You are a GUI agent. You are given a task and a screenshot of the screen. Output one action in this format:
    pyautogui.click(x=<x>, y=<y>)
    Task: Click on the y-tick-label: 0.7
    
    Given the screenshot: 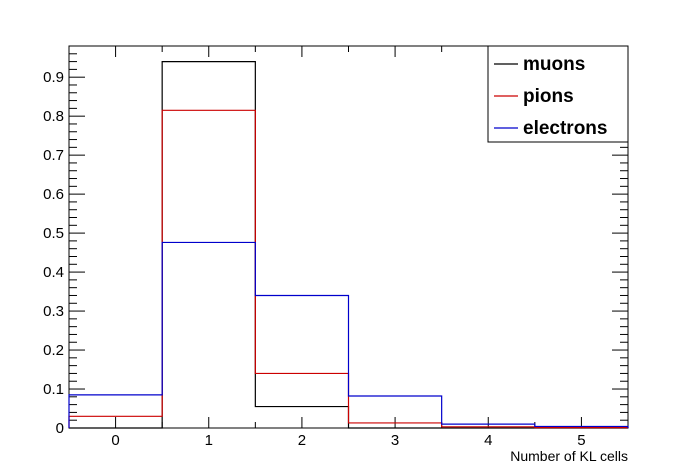 What is the action you would take?
    pyautogui.click(x=53, y=155)
    